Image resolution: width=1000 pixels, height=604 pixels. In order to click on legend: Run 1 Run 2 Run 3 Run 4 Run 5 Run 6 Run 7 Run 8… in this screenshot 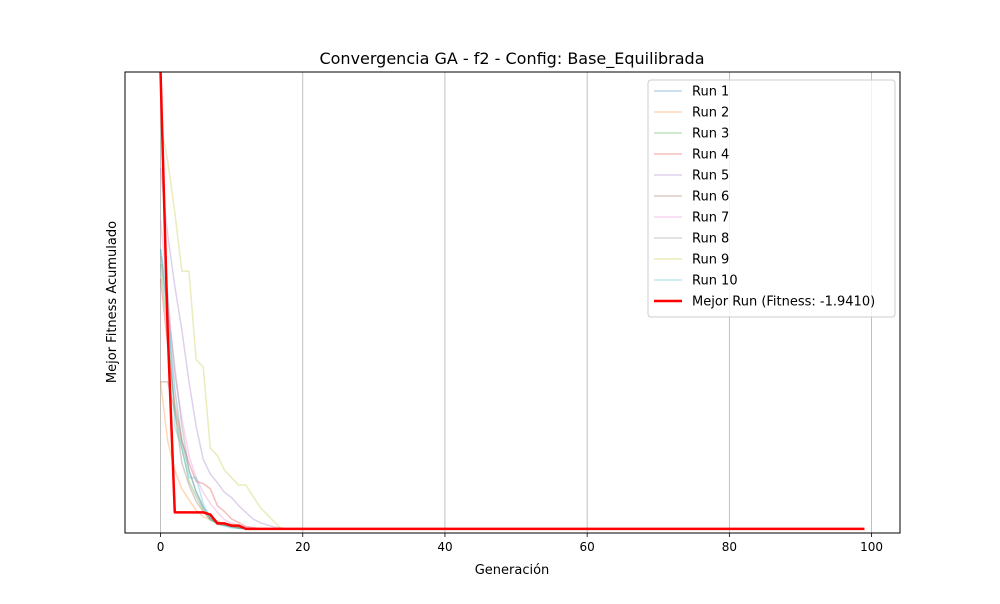, I will do `click(771, 198)`.